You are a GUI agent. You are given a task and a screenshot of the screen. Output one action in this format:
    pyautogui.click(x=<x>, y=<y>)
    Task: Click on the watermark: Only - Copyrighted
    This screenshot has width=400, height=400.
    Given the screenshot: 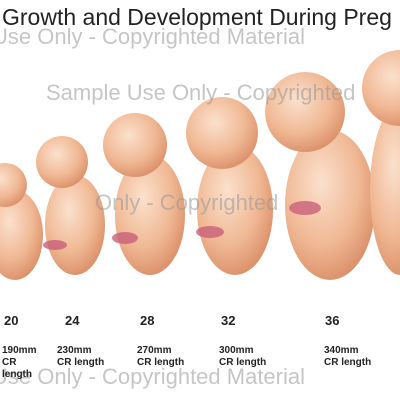 What is the action you would take?
    pyautogui.click(x=187, y=202)
    